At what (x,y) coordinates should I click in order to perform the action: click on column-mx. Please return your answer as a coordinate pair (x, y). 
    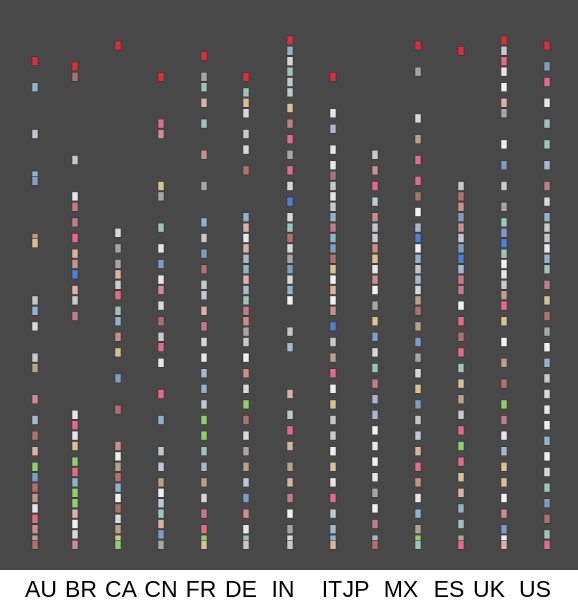
    Looking at the image, I should click on (418, 295).